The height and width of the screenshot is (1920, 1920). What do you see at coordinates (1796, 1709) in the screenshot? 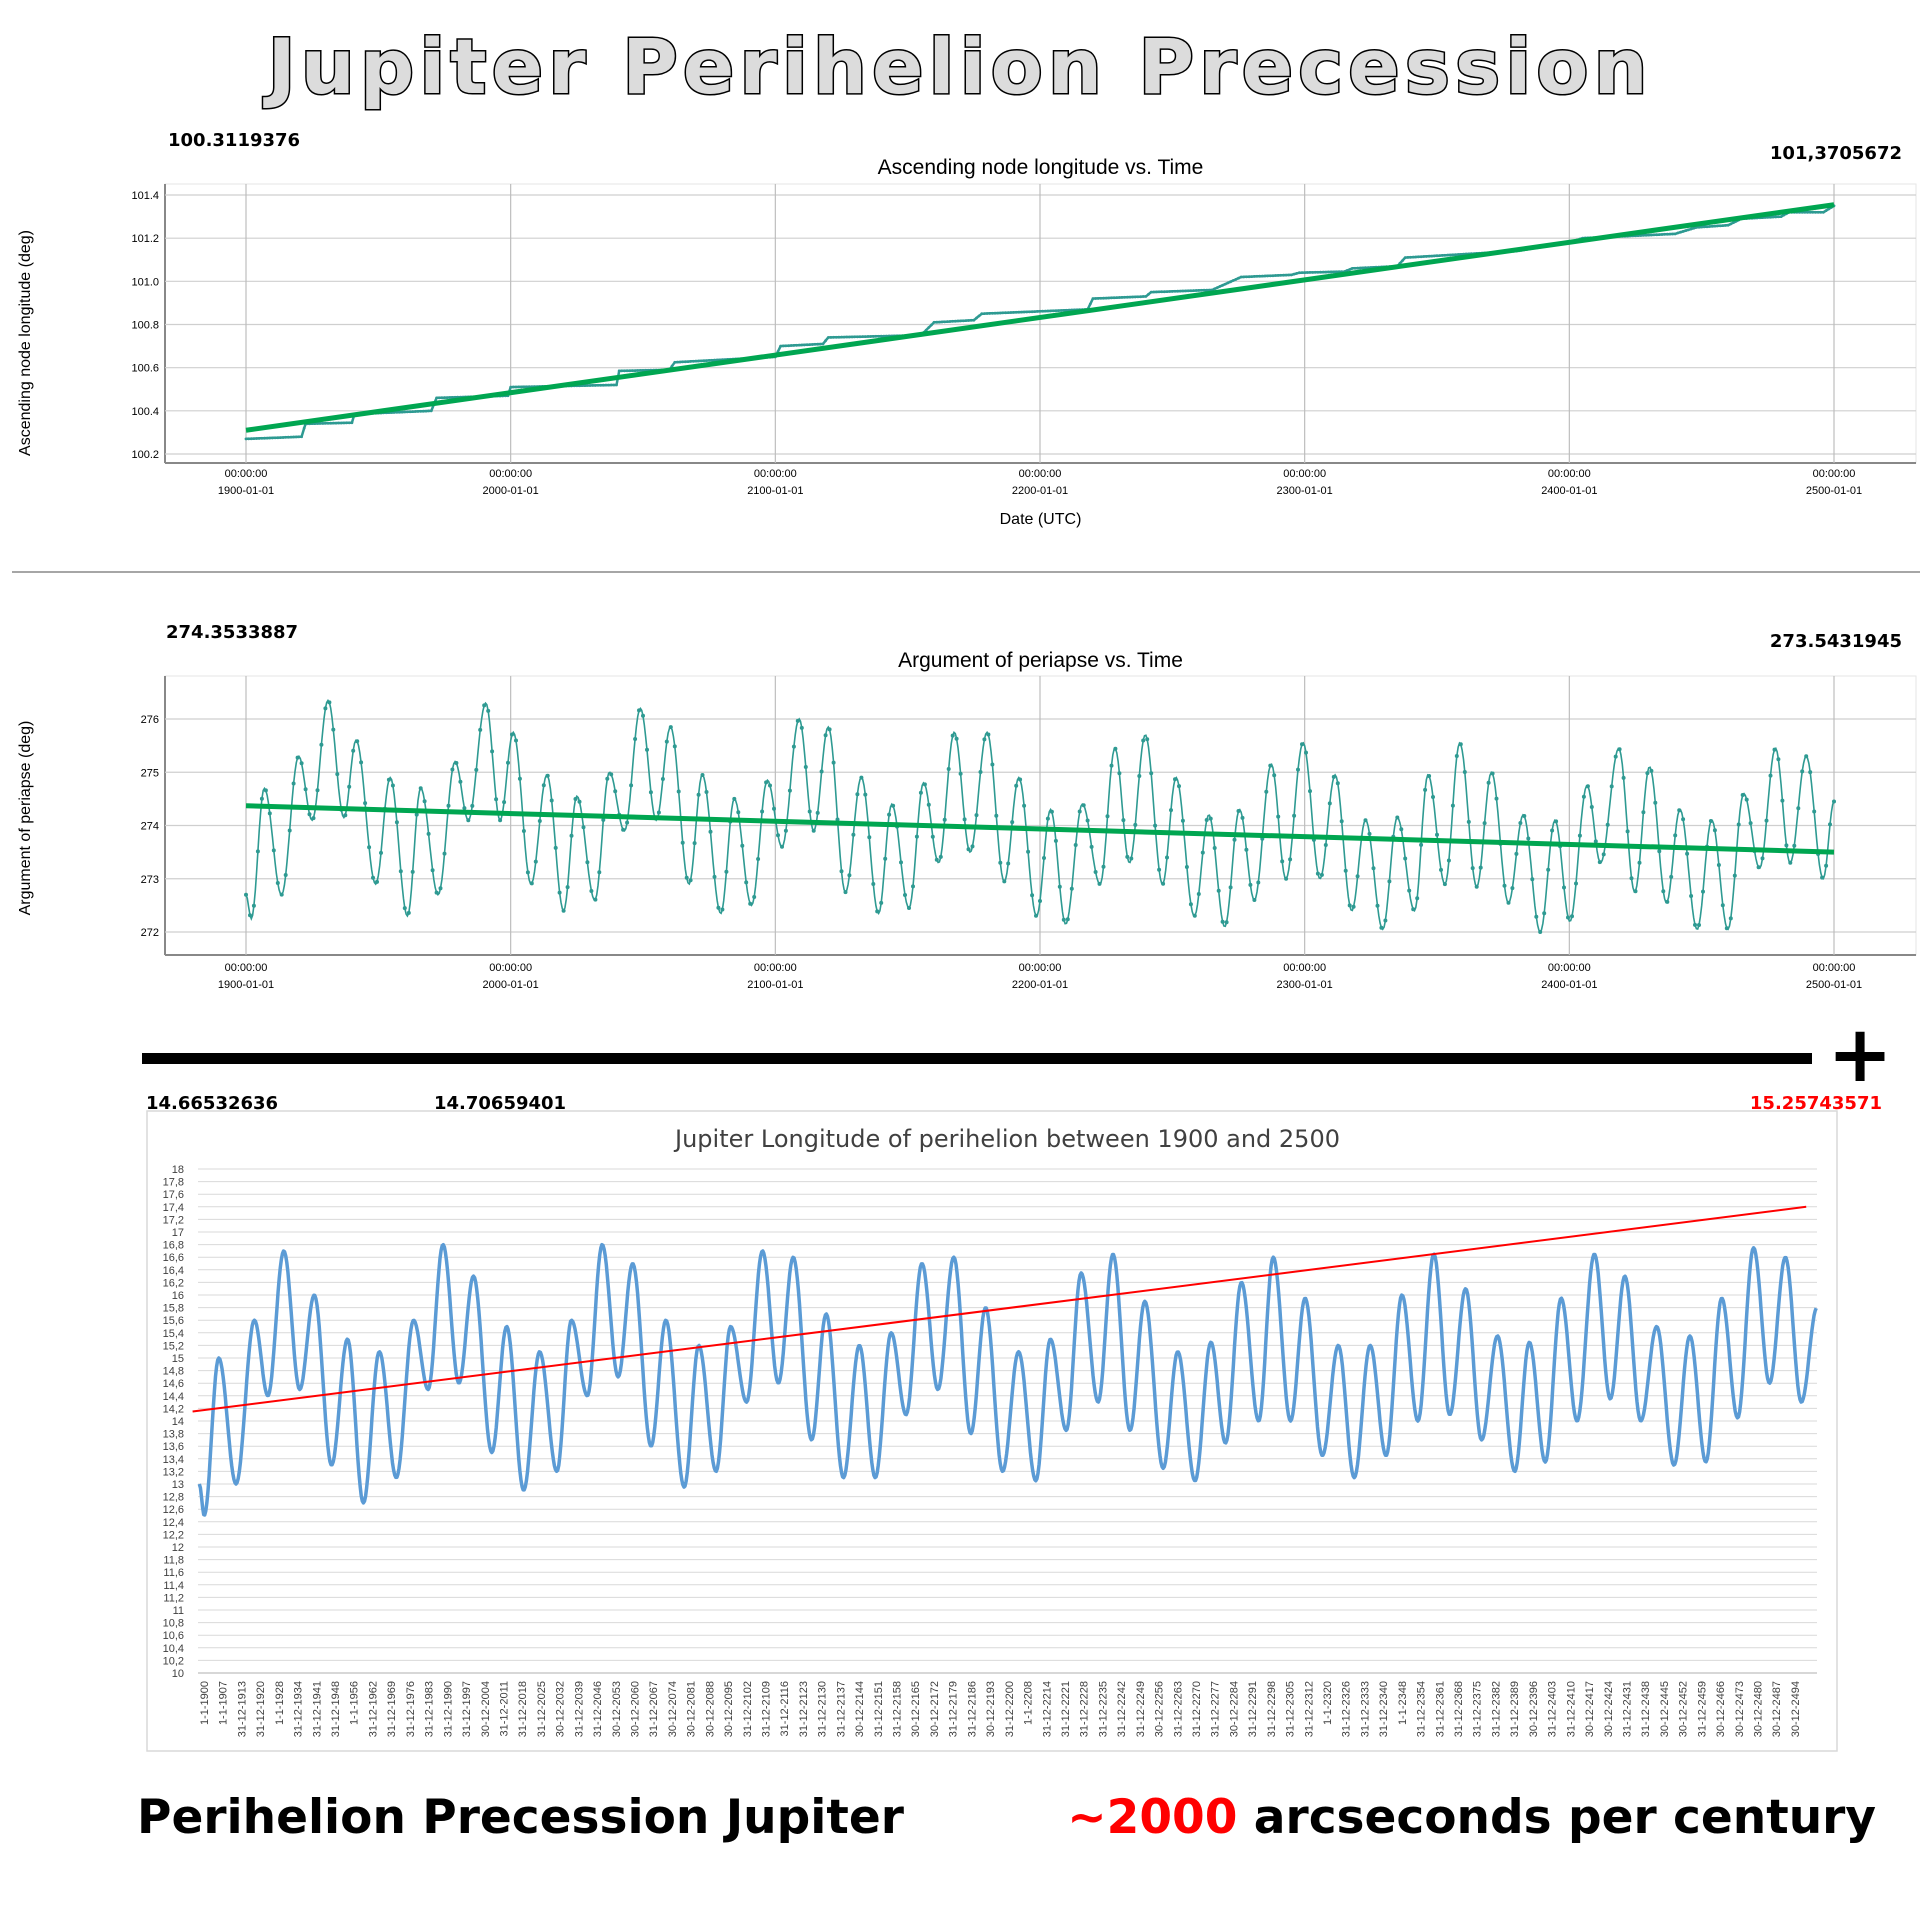
I see `x-tick-label: 30-12-2494` at bounding box center [1796, 1709].